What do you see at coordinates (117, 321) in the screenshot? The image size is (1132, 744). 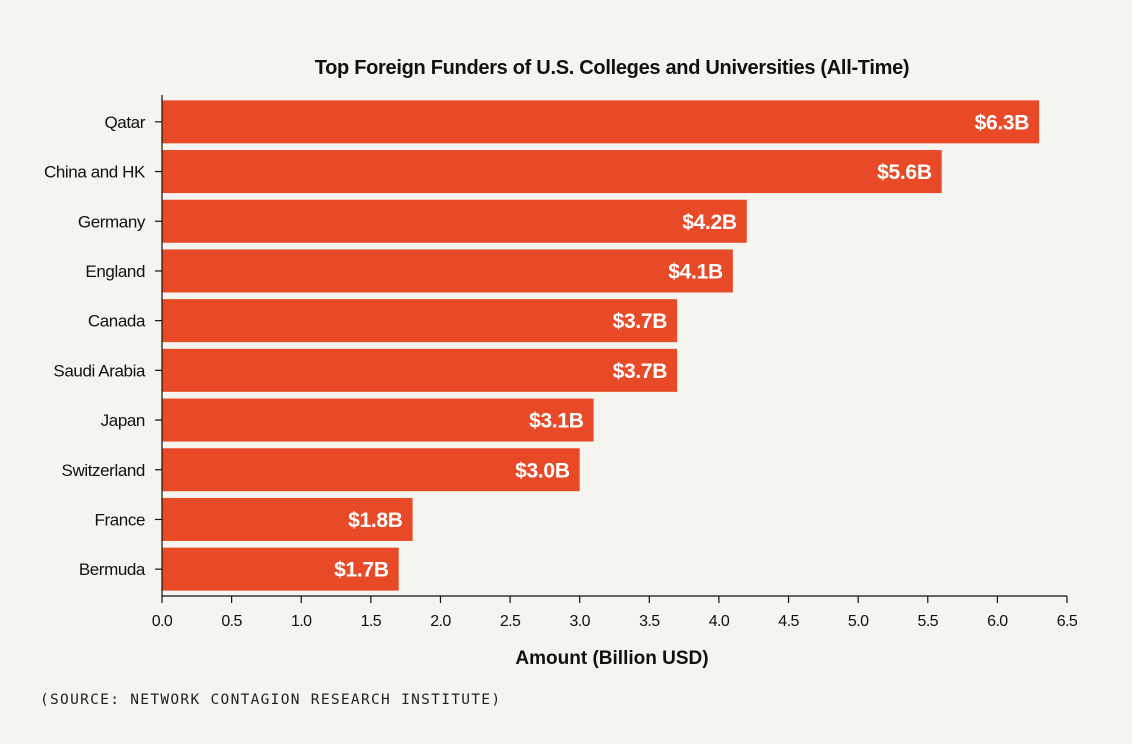 I see `category-label-canada: Canada` at bounding box center [117, 321].